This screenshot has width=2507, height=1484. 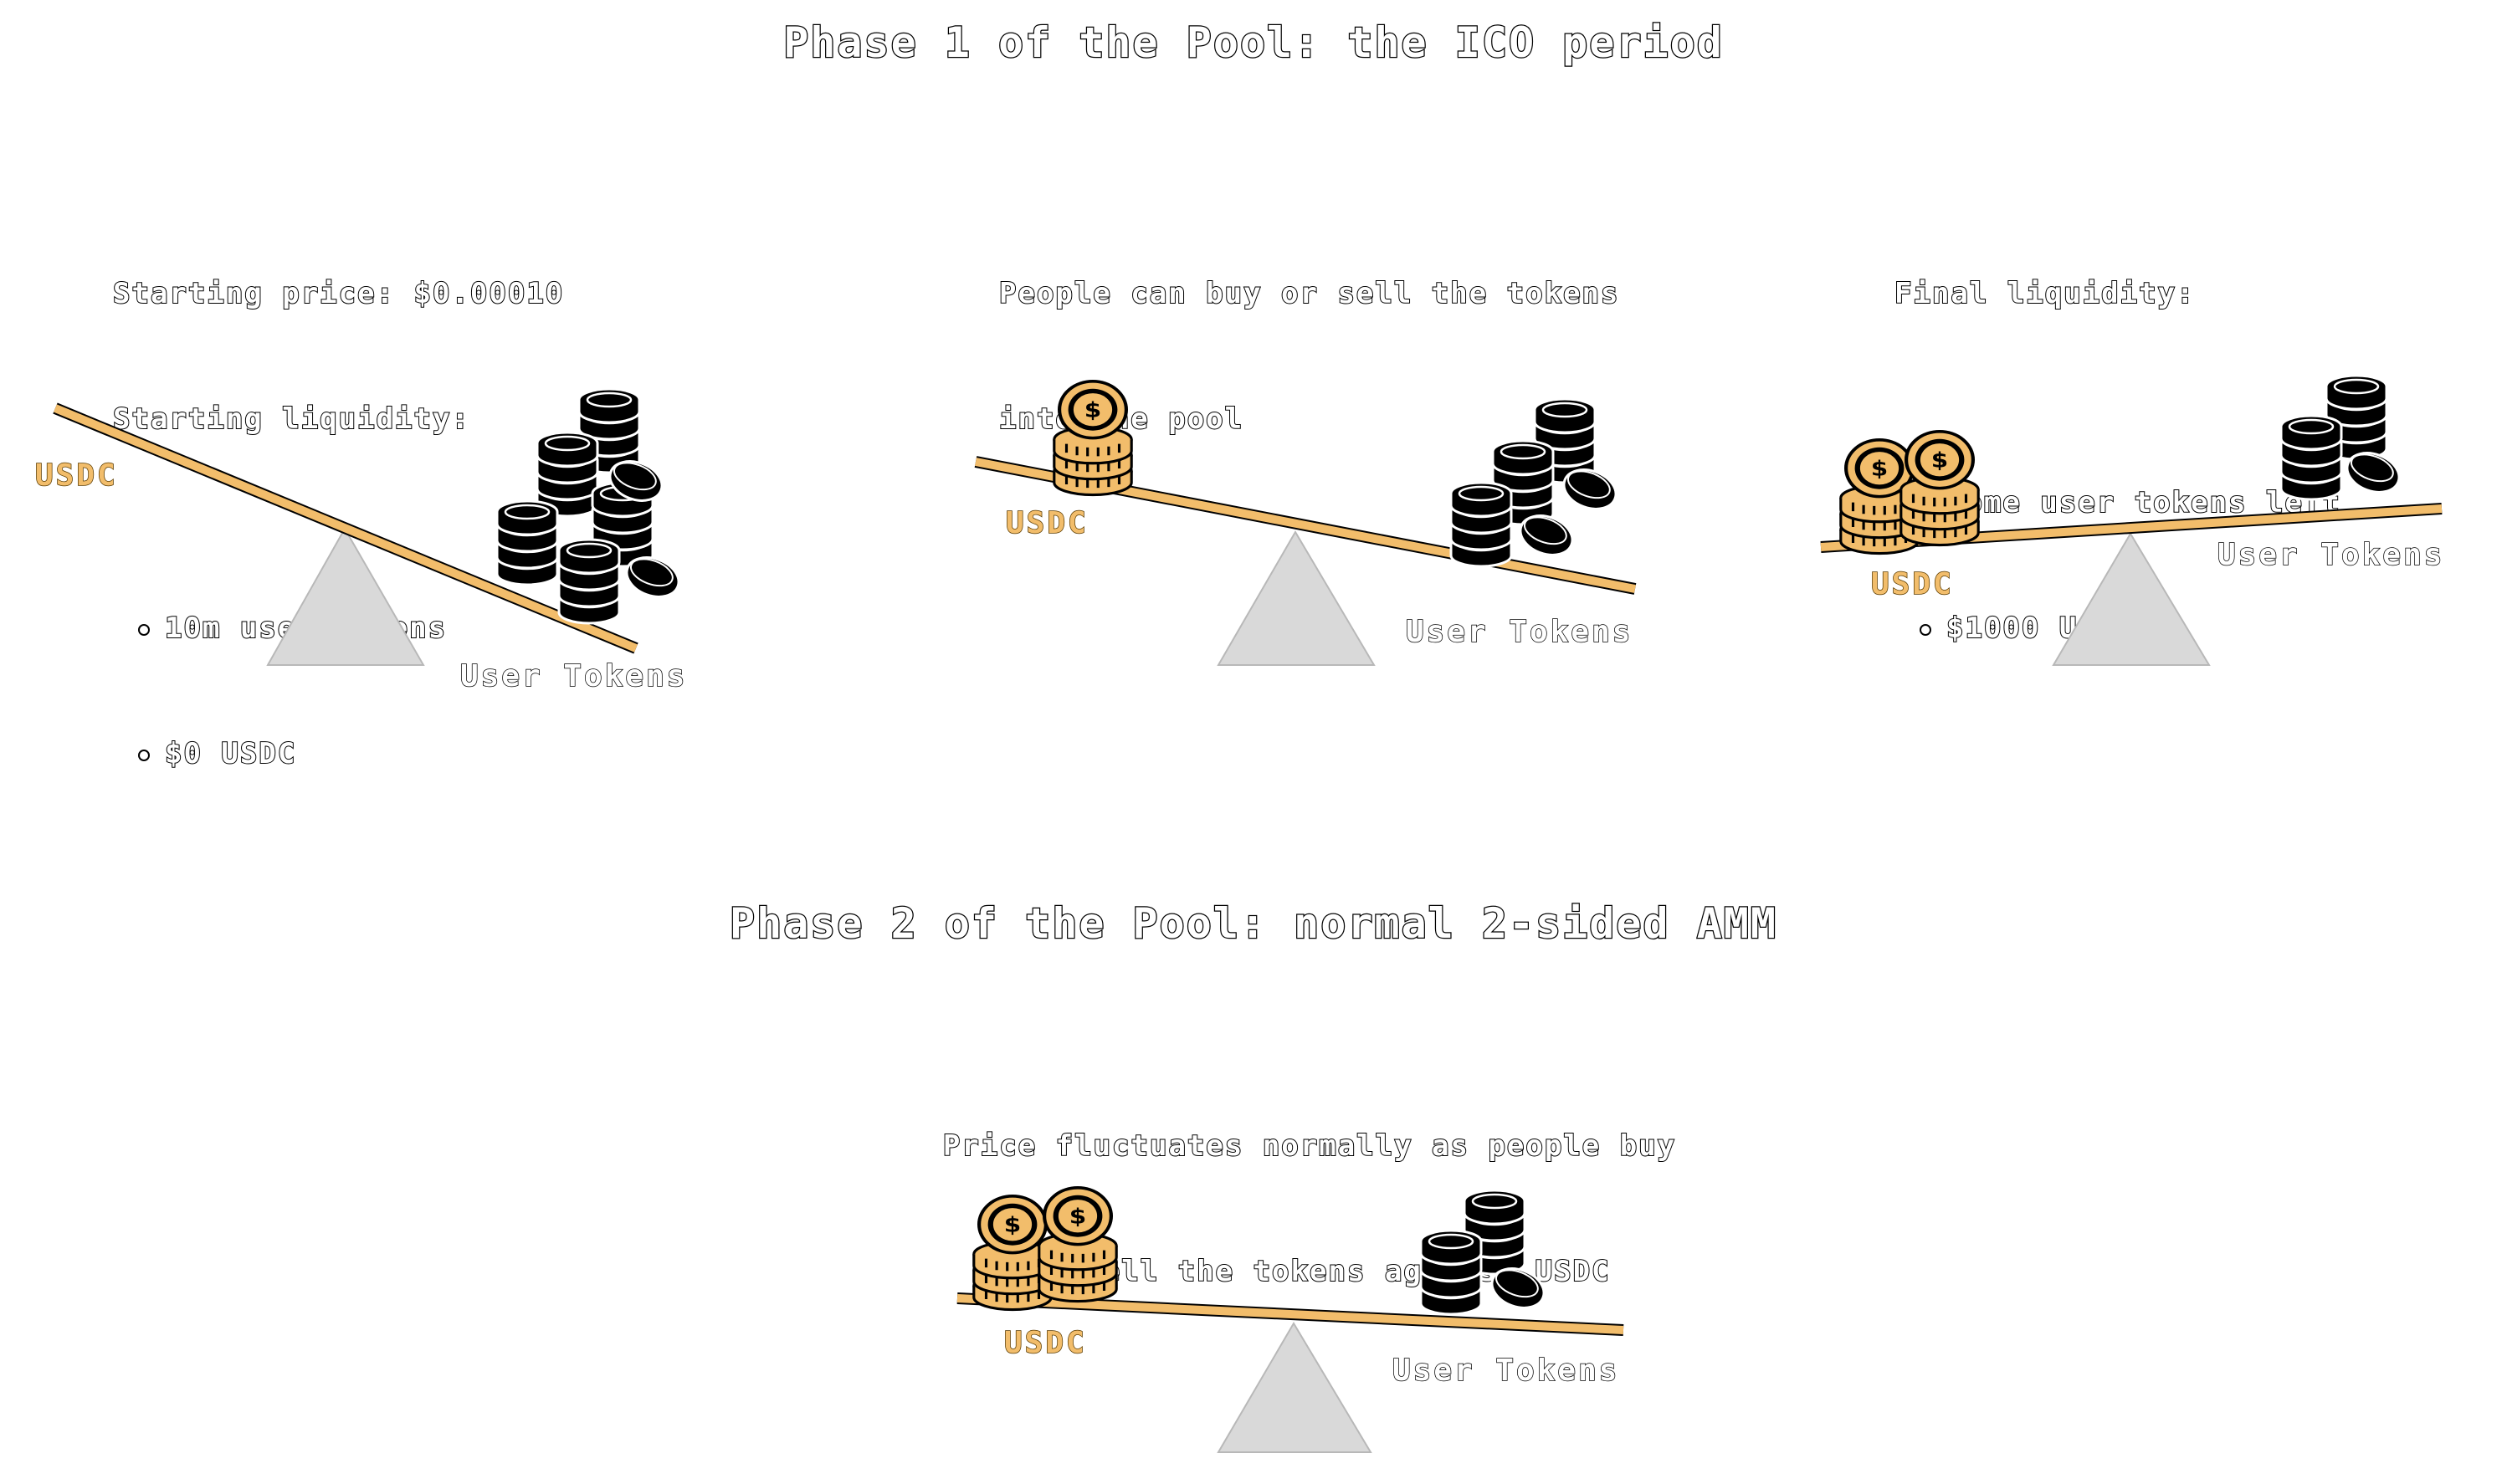 What do you see at coordinates (2331, 555) in the screenshot?
I see `panel3-tokens-label: User Tokens` at bounding box center [2331, 555].